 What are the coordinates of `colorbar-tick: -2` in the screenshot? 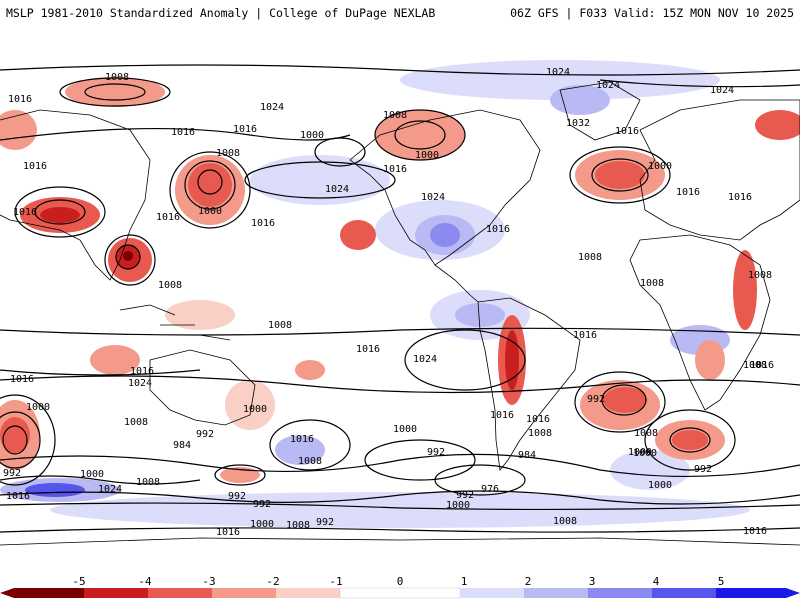 It's located at (273, 581).